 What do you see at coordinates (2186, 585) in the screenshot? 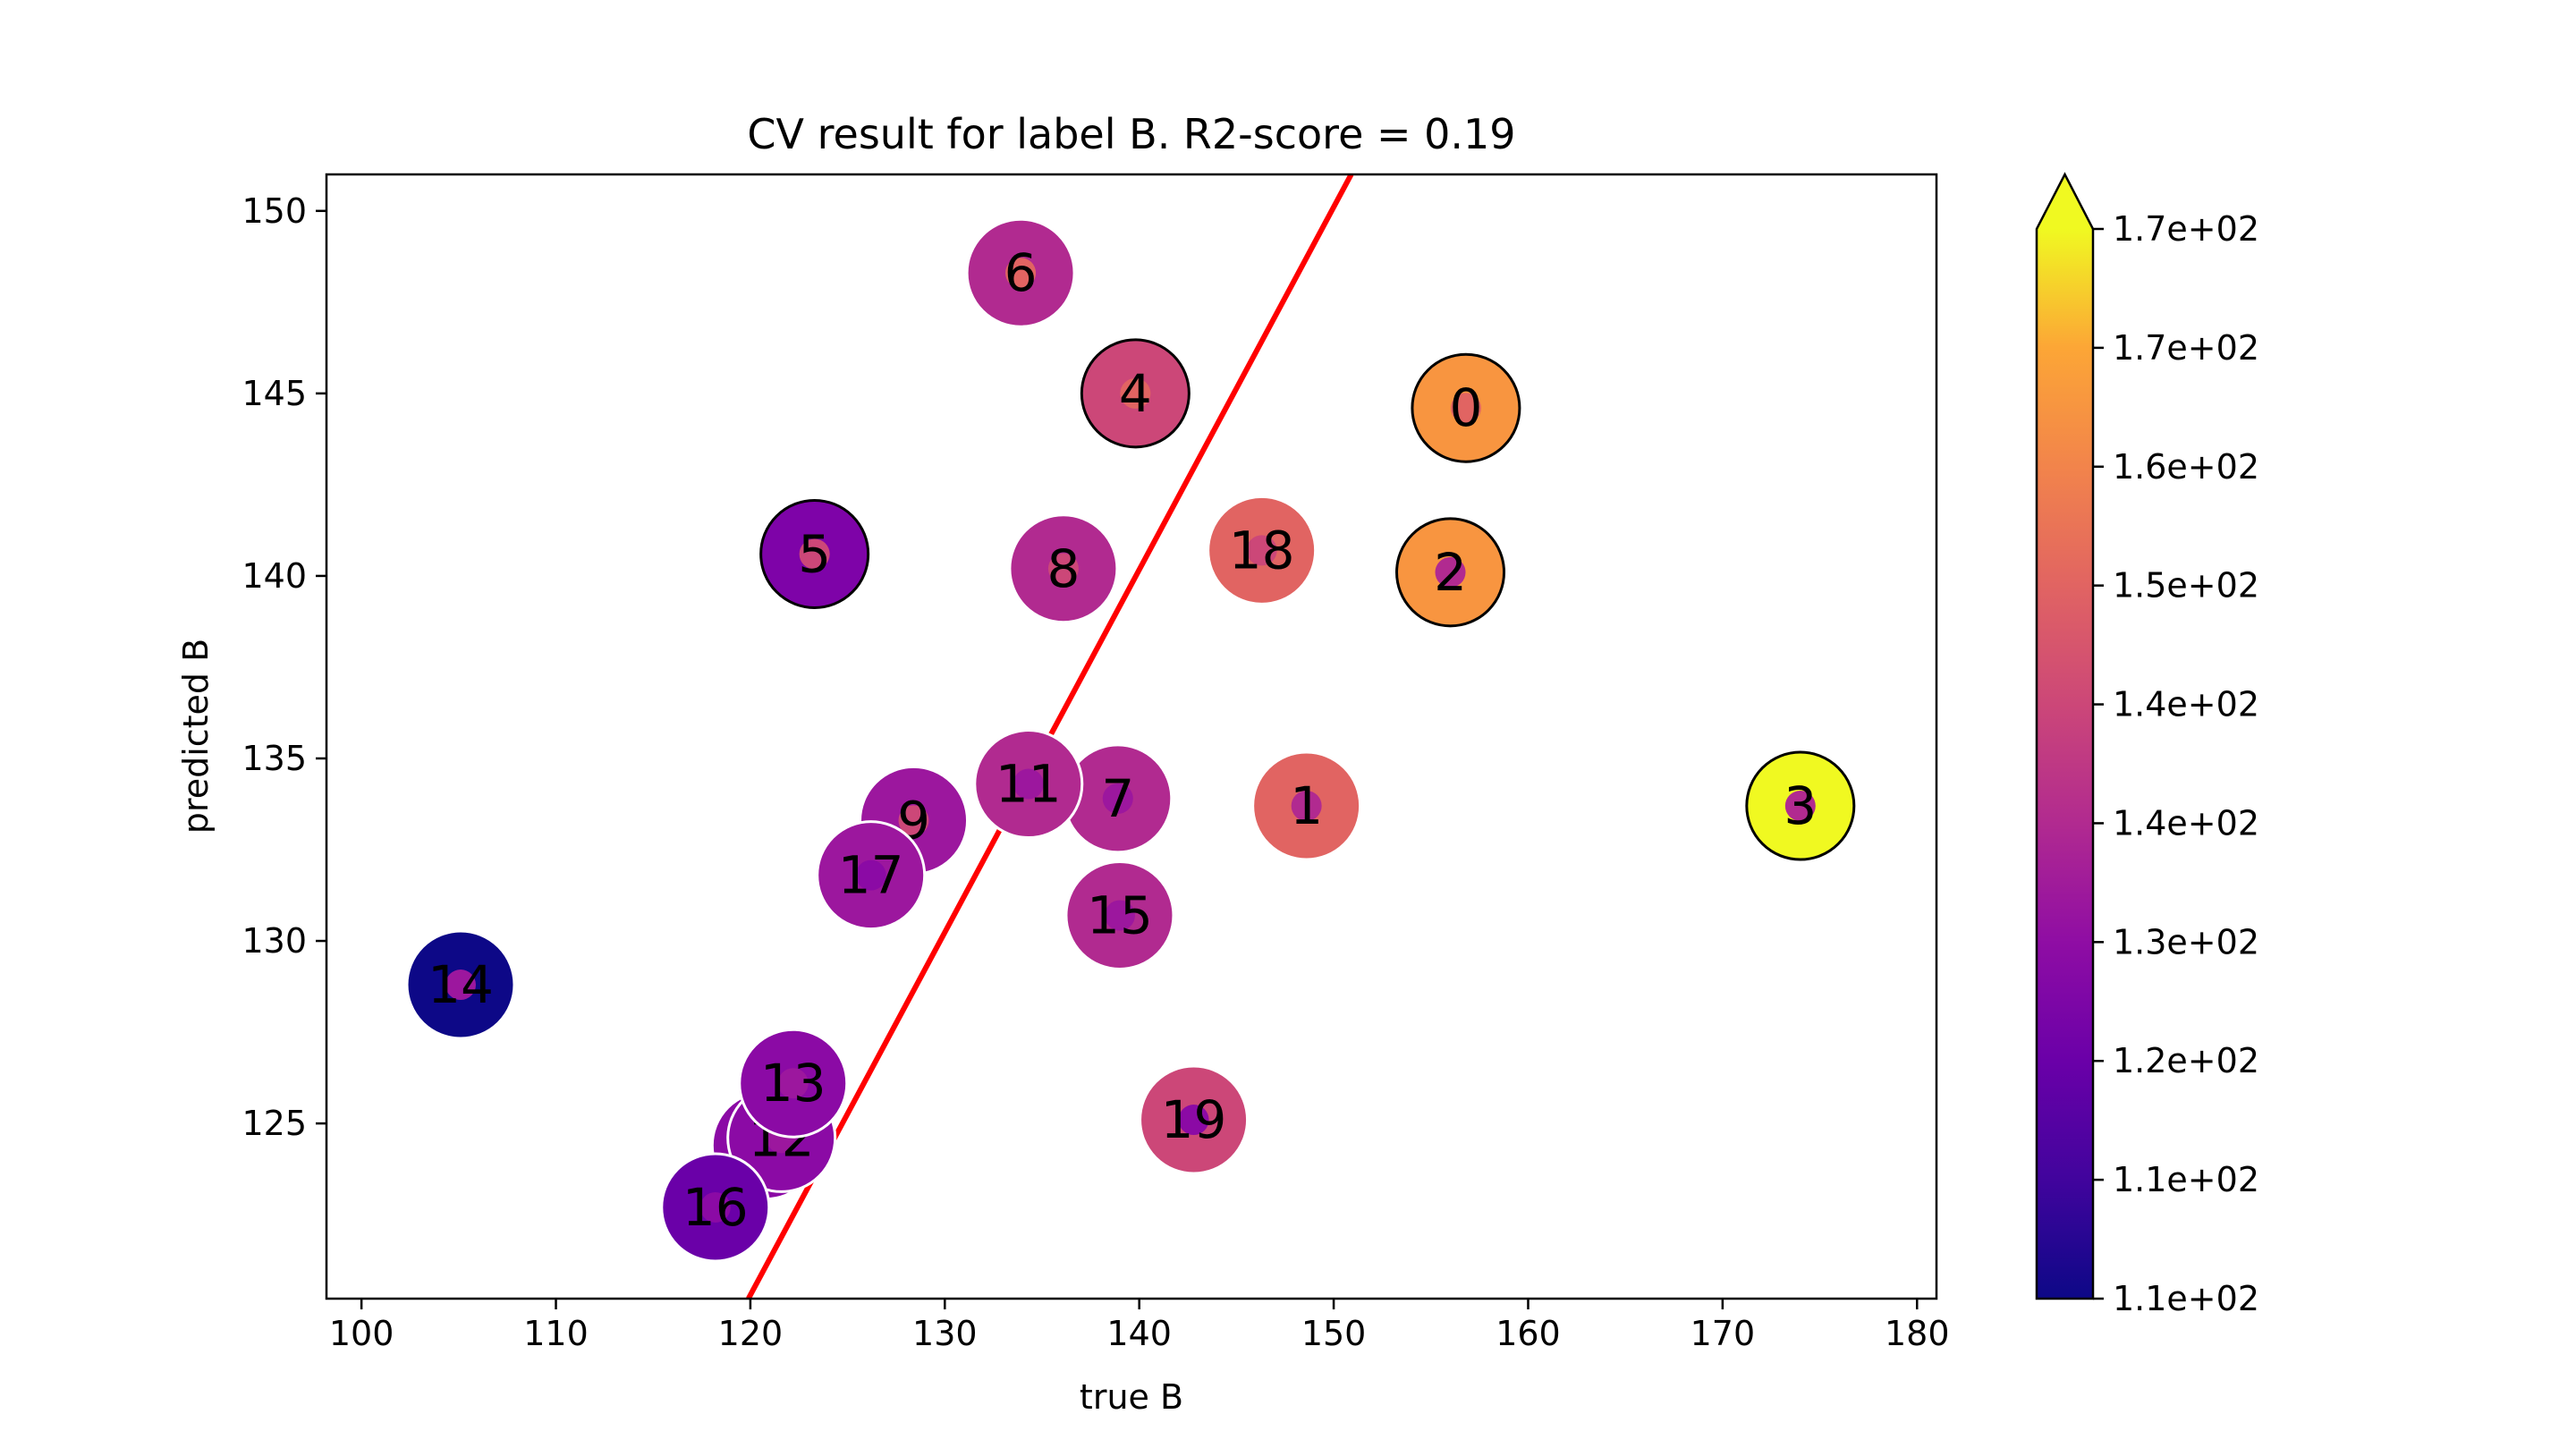
I see `colorbar-tick-label: 1.5e+02` at bounding box center [2186, 585].